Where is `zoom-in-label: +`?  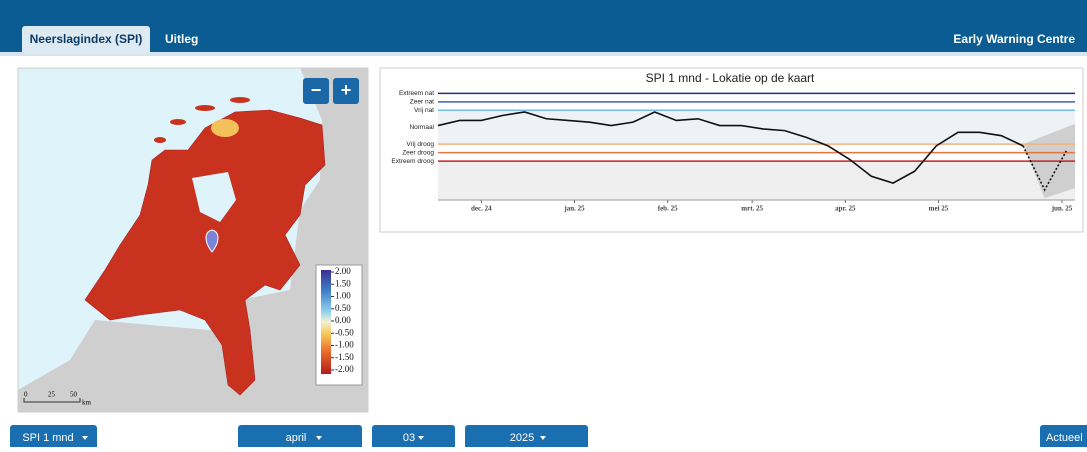
zoom-in-label: + is located at coordinates (346, 90).